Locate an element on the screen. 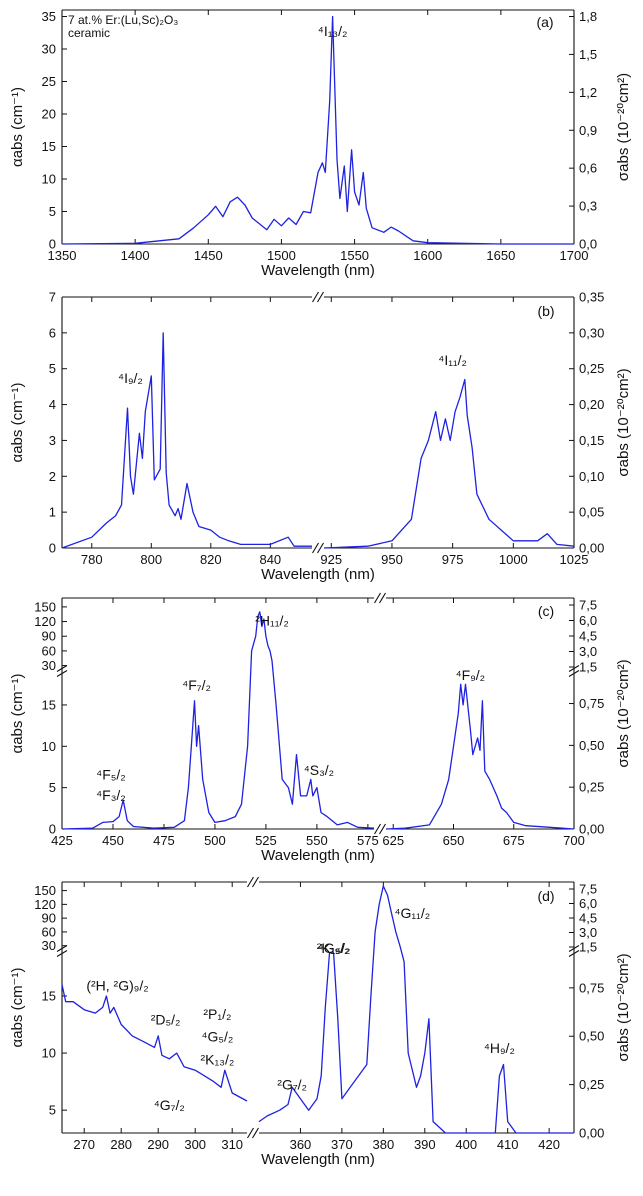 This screenshot has width=643, height=1196. x-tick-label: 625 is located at coordinates (393, 840).